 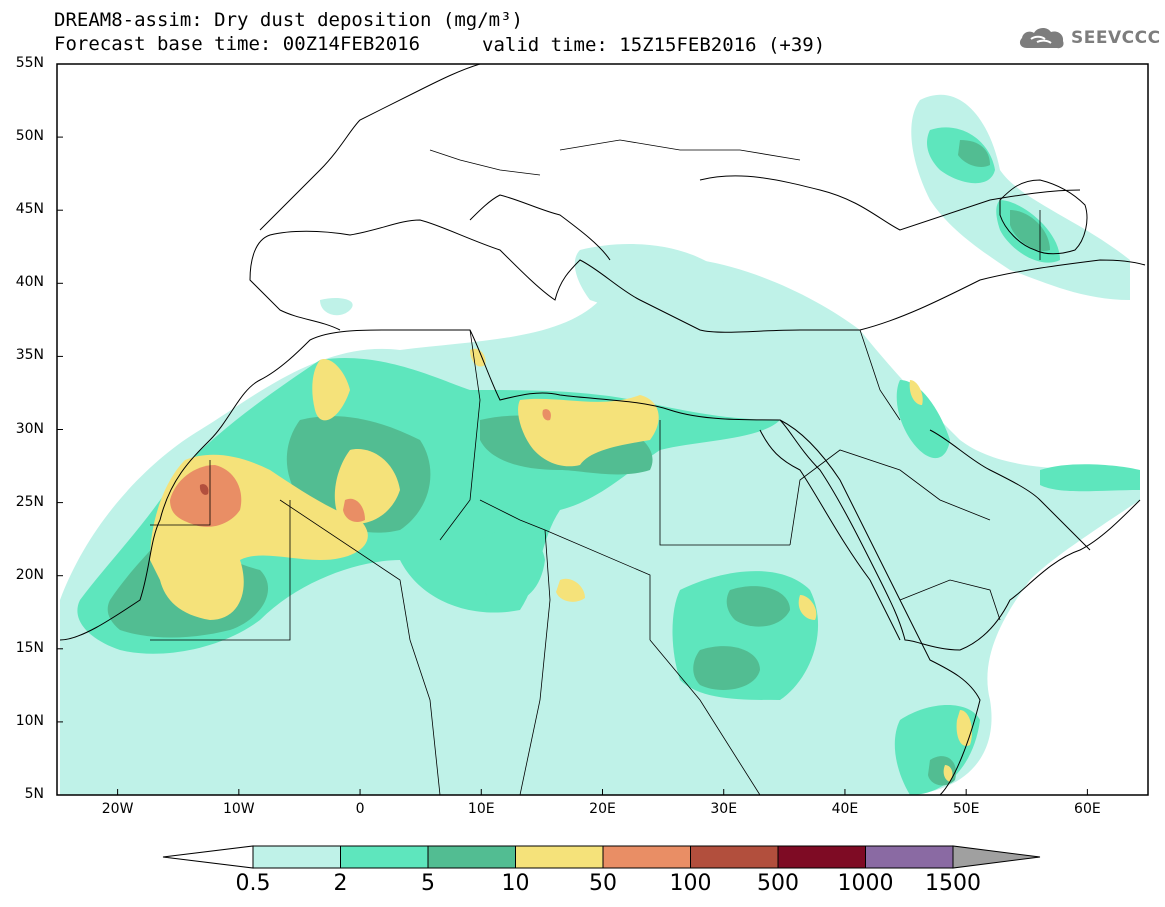 What do you see at coordinates (29, 647) in the screenshot?
I see `lat-label: 15N` at bounding box center [29, 647].